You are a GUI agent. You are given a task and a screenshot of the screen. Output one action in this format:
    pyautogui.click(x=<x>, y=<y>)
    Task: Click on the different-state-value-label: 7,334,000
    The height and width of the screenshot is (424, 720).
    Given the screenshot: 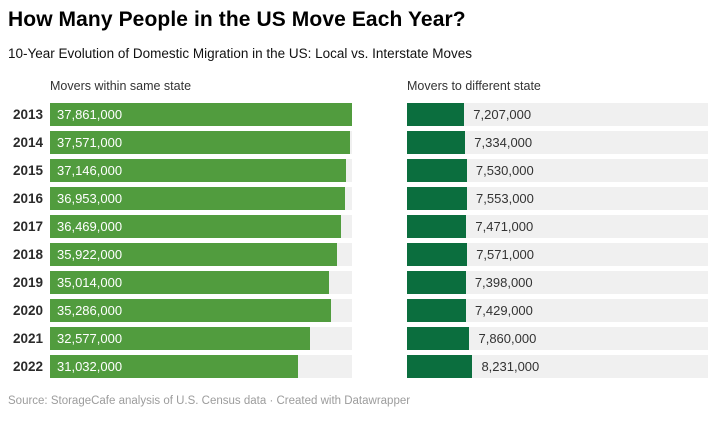 What is the action you would take?
    pyautogui.click(x=503, y=142)
    